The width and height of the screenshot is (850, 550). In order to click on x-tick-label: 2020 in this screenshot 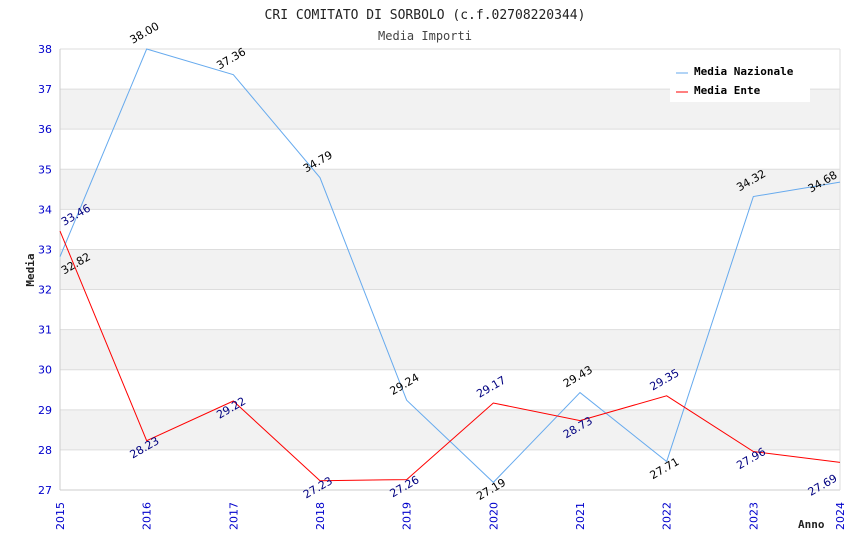, I will do `click(493, 516)`.